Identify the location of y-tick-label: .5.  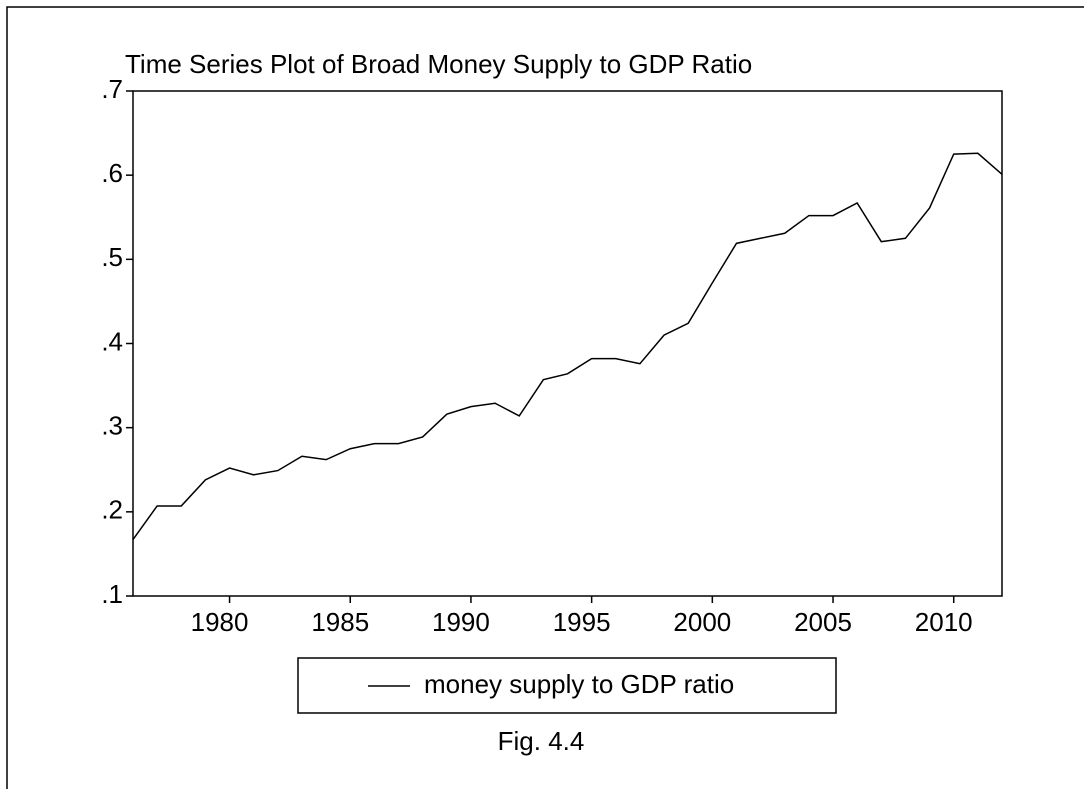
(112, 257).